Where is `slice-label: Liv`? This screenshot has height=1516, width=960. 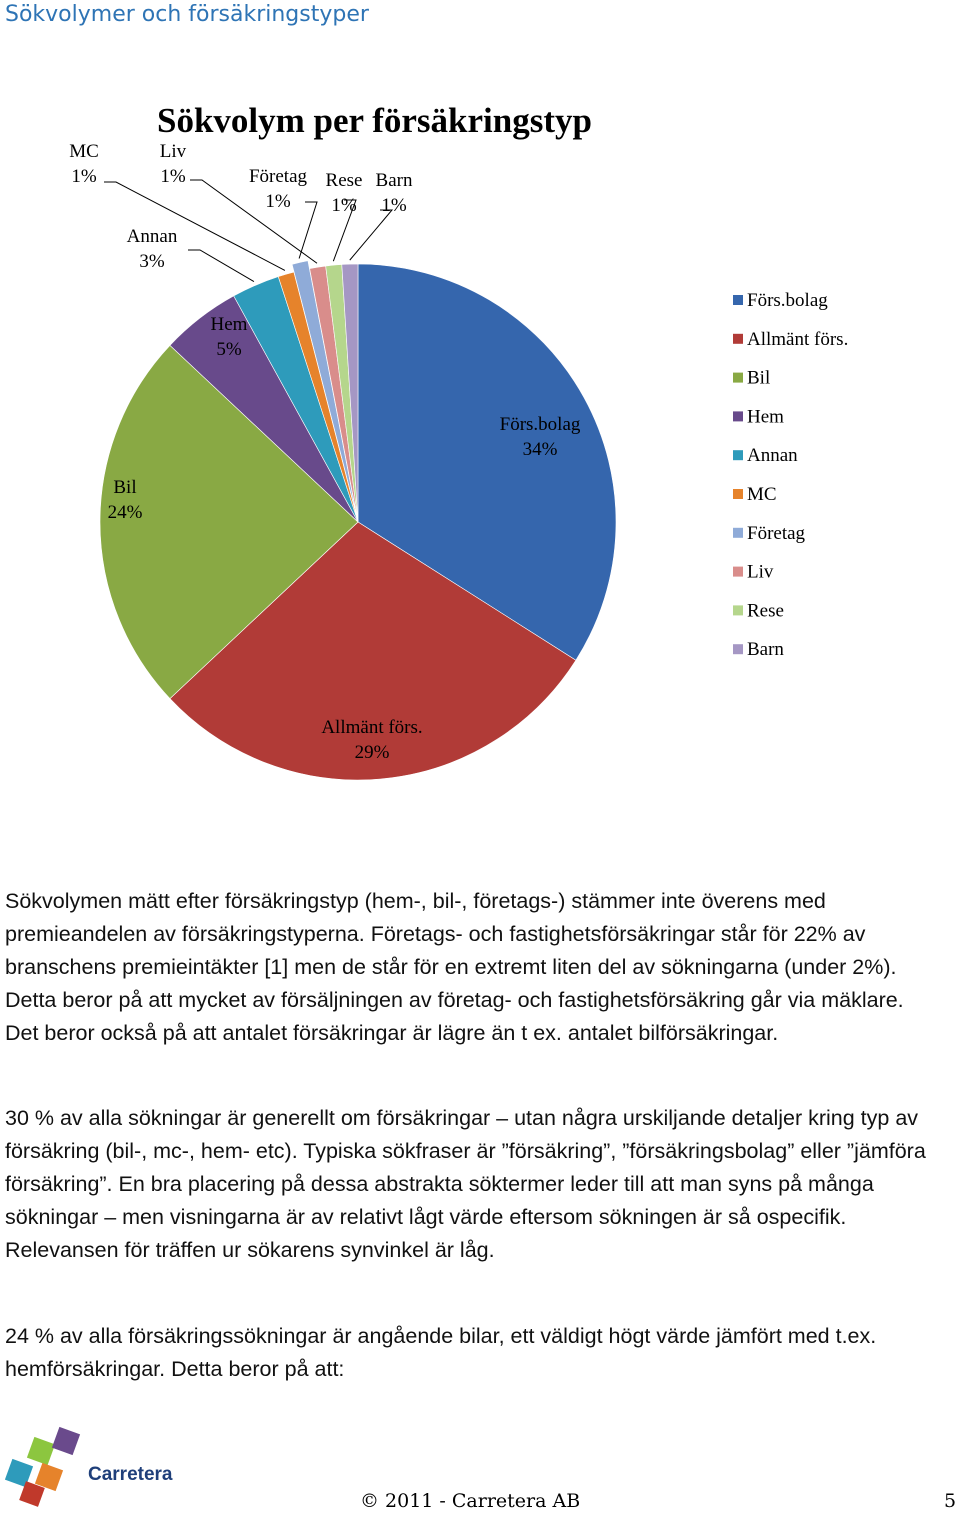
slice-label: Liv is located at coordinates (173, 151).